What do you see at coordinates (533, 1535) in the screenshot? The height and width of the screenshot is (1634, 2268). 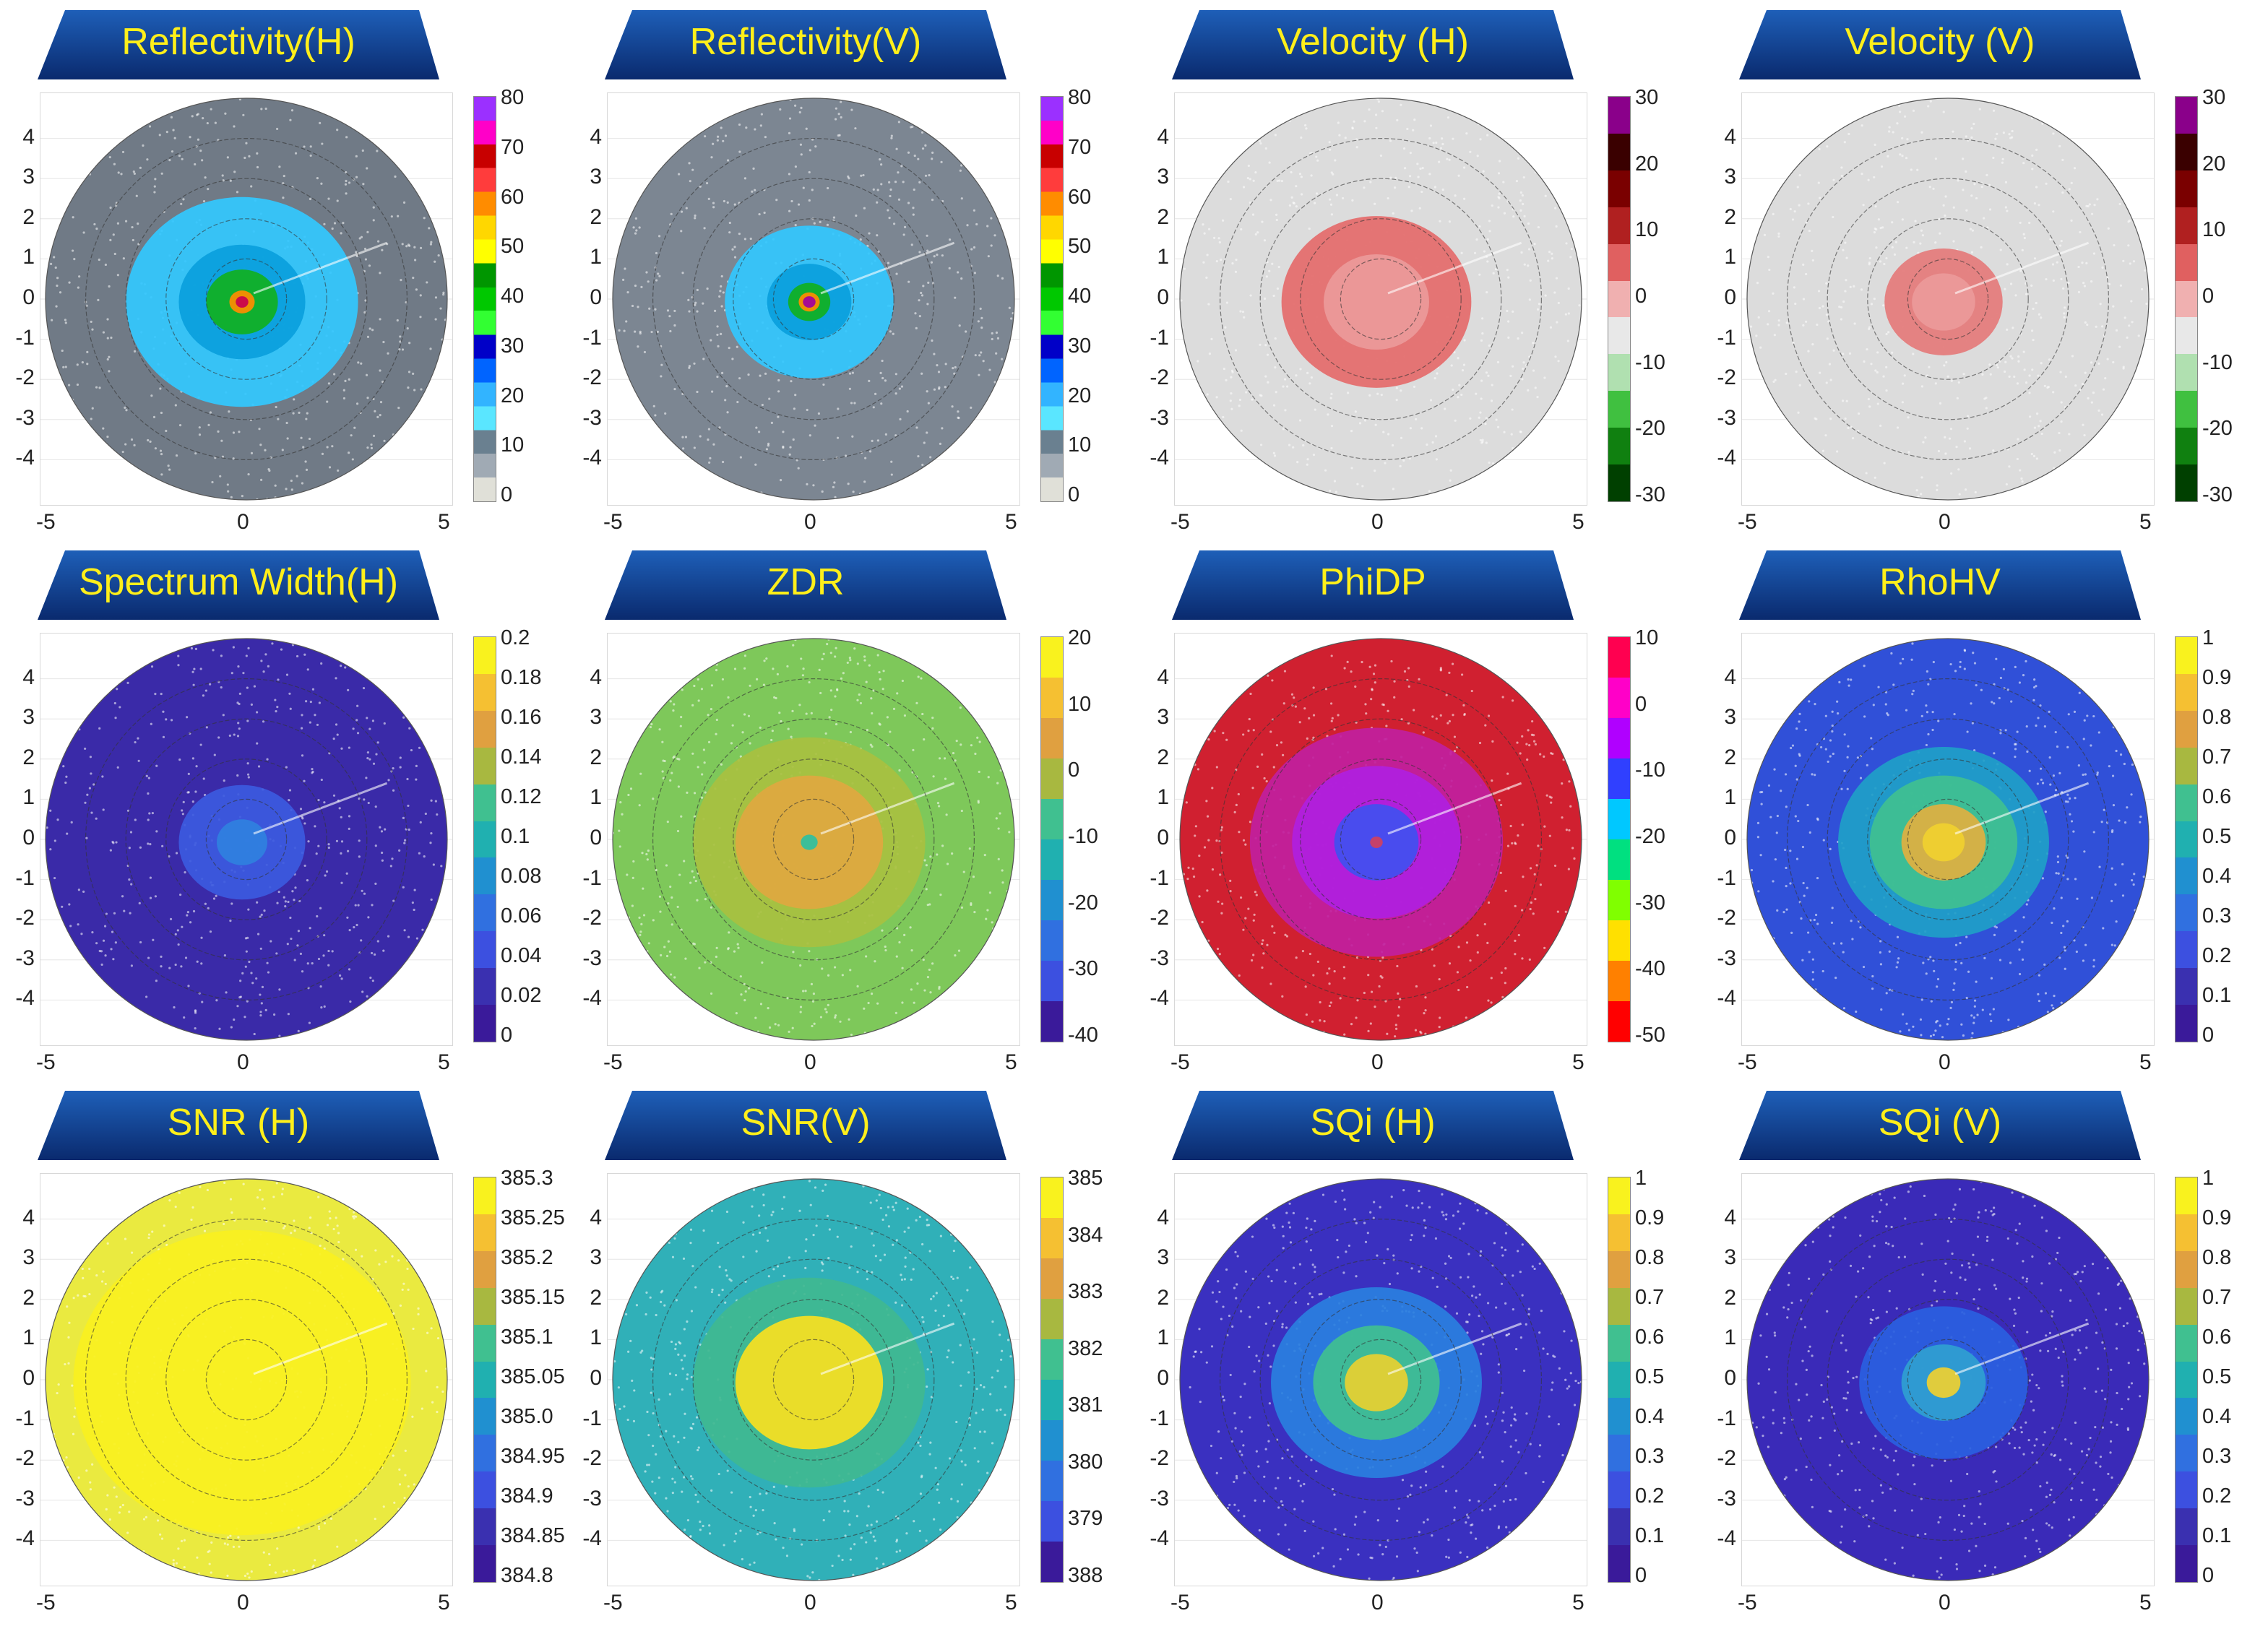 I see `colorbar-tick-label: 384.85` at bounding box center [533, 1535].